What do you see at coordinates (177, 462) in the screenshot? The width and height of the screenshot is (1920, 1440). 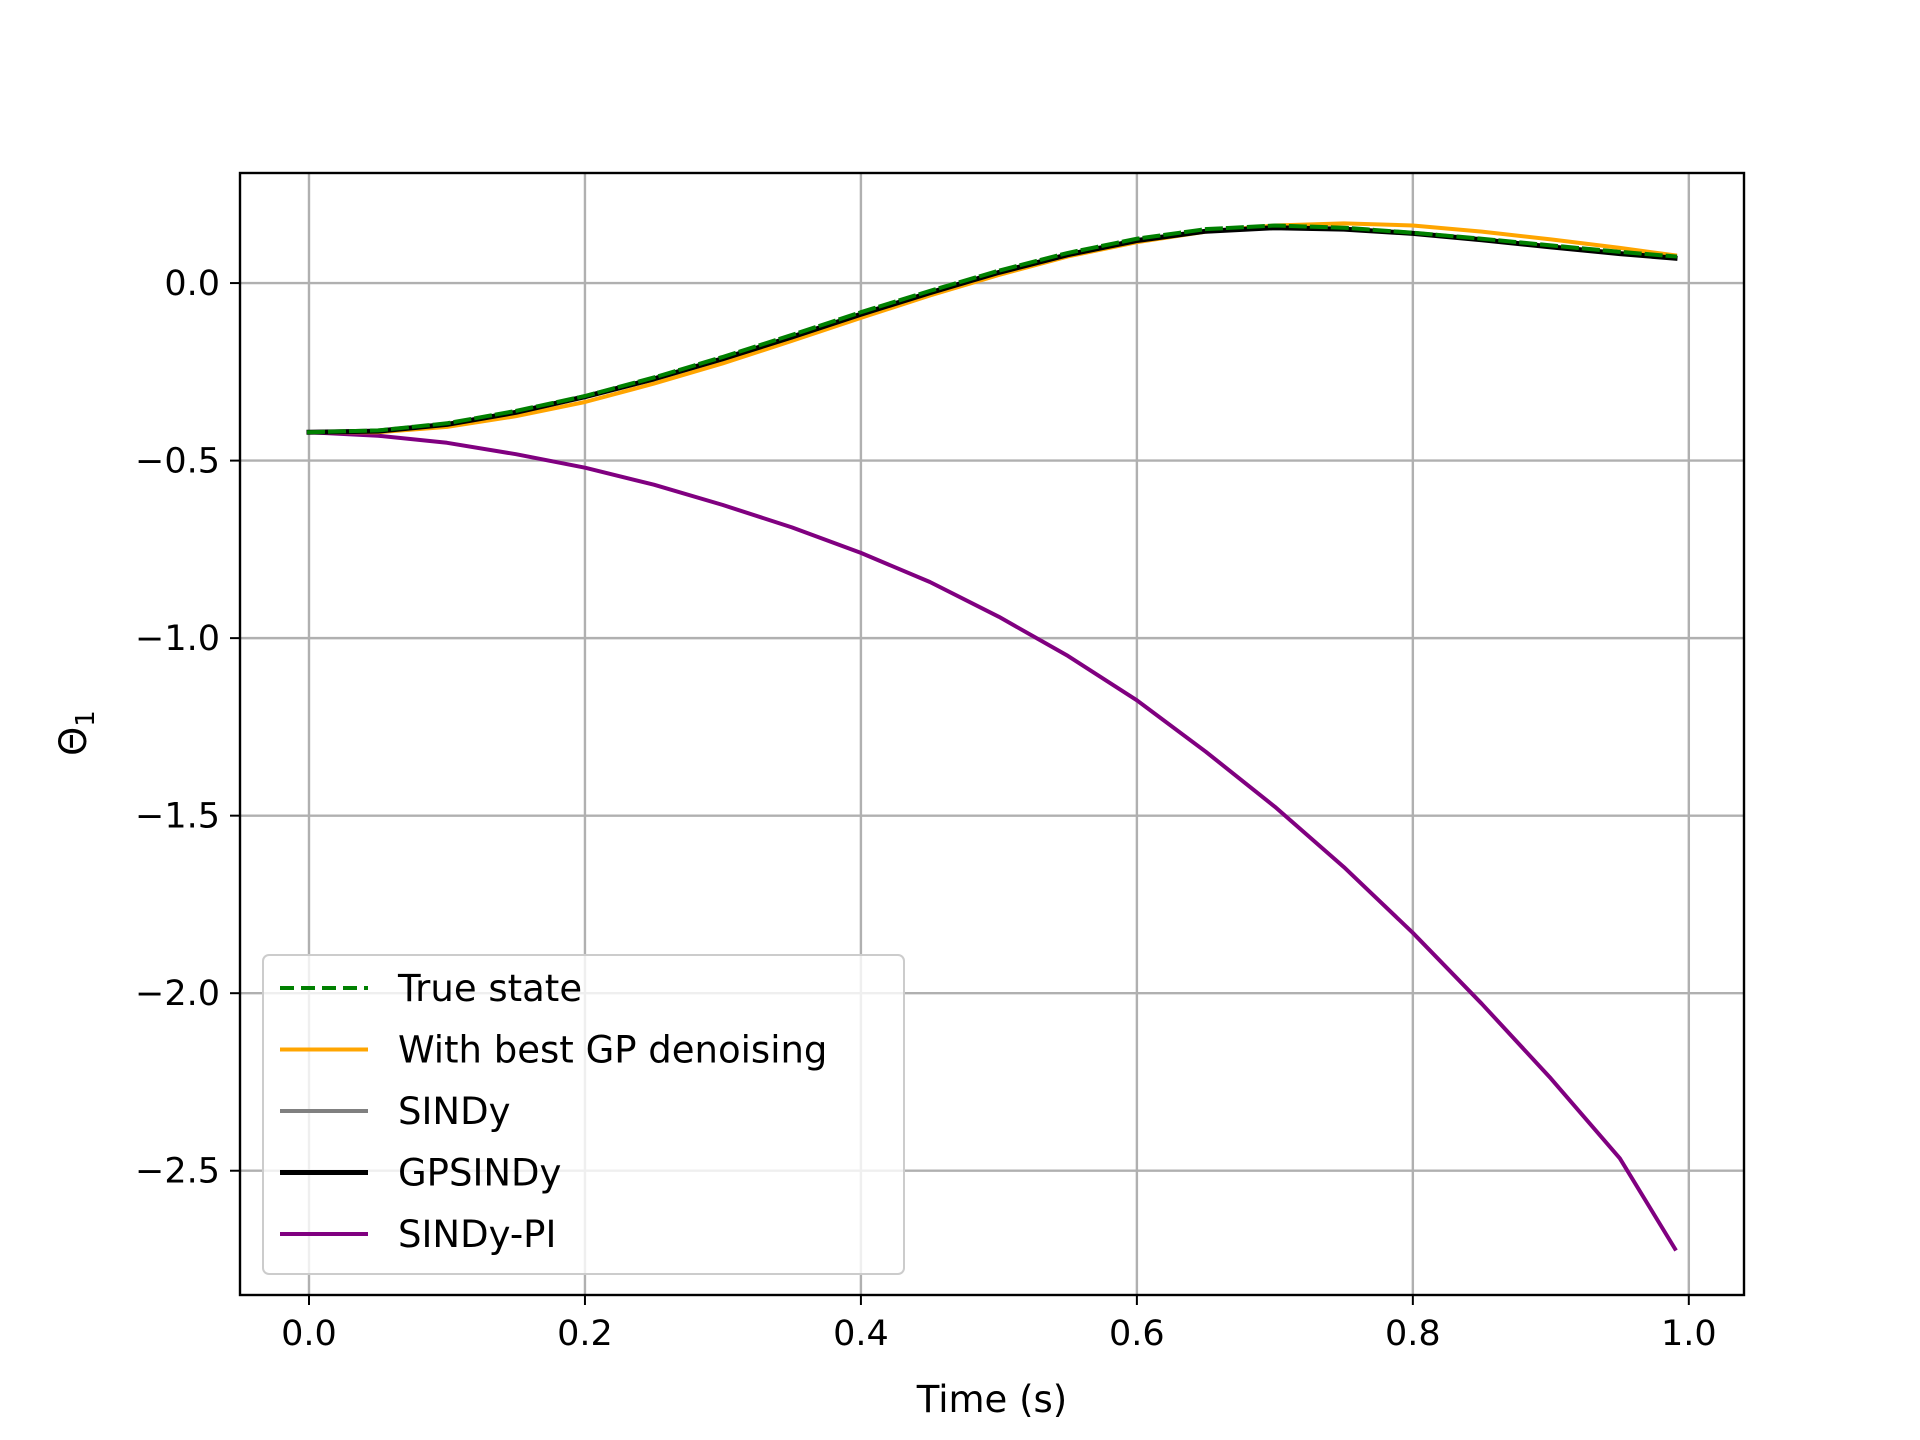 I see `y-tick-label: −0.5` at bounding box center [177, 462].